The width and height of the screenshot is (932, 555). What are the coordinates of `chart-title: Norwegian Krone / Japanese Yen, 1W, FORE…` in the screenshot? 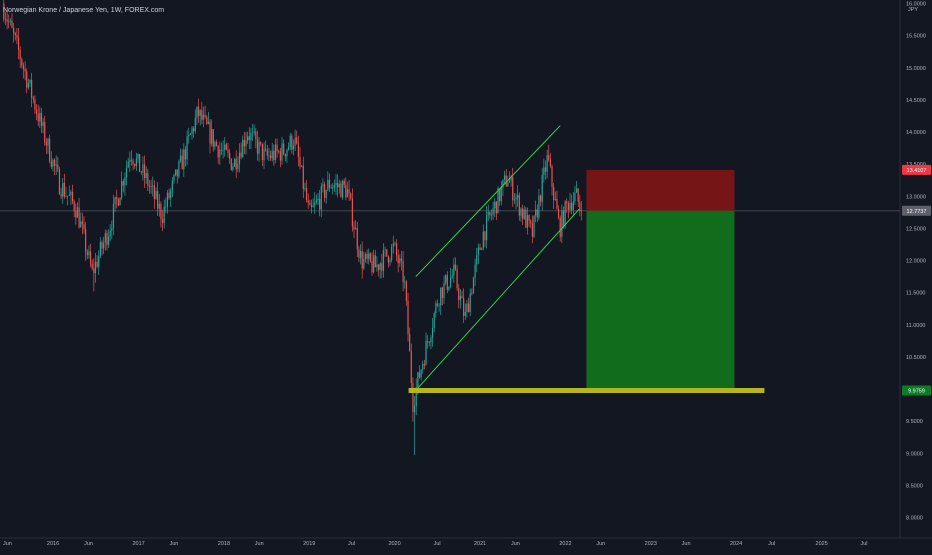 It's located at (83, 10).